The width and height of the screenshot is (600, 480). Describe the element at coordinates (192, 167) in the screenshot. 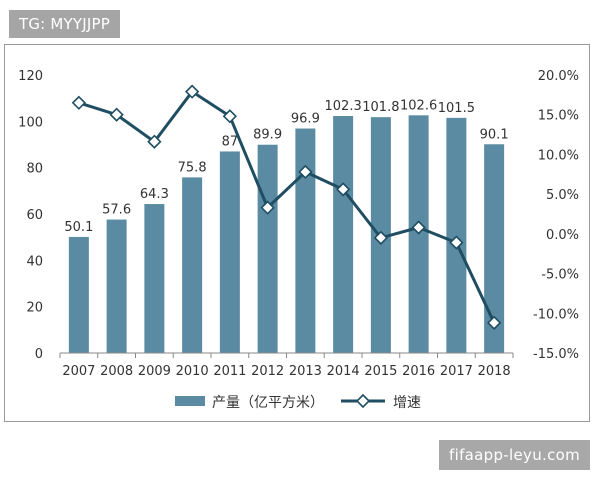

I see `bar-value-label: 75.8` at that location.